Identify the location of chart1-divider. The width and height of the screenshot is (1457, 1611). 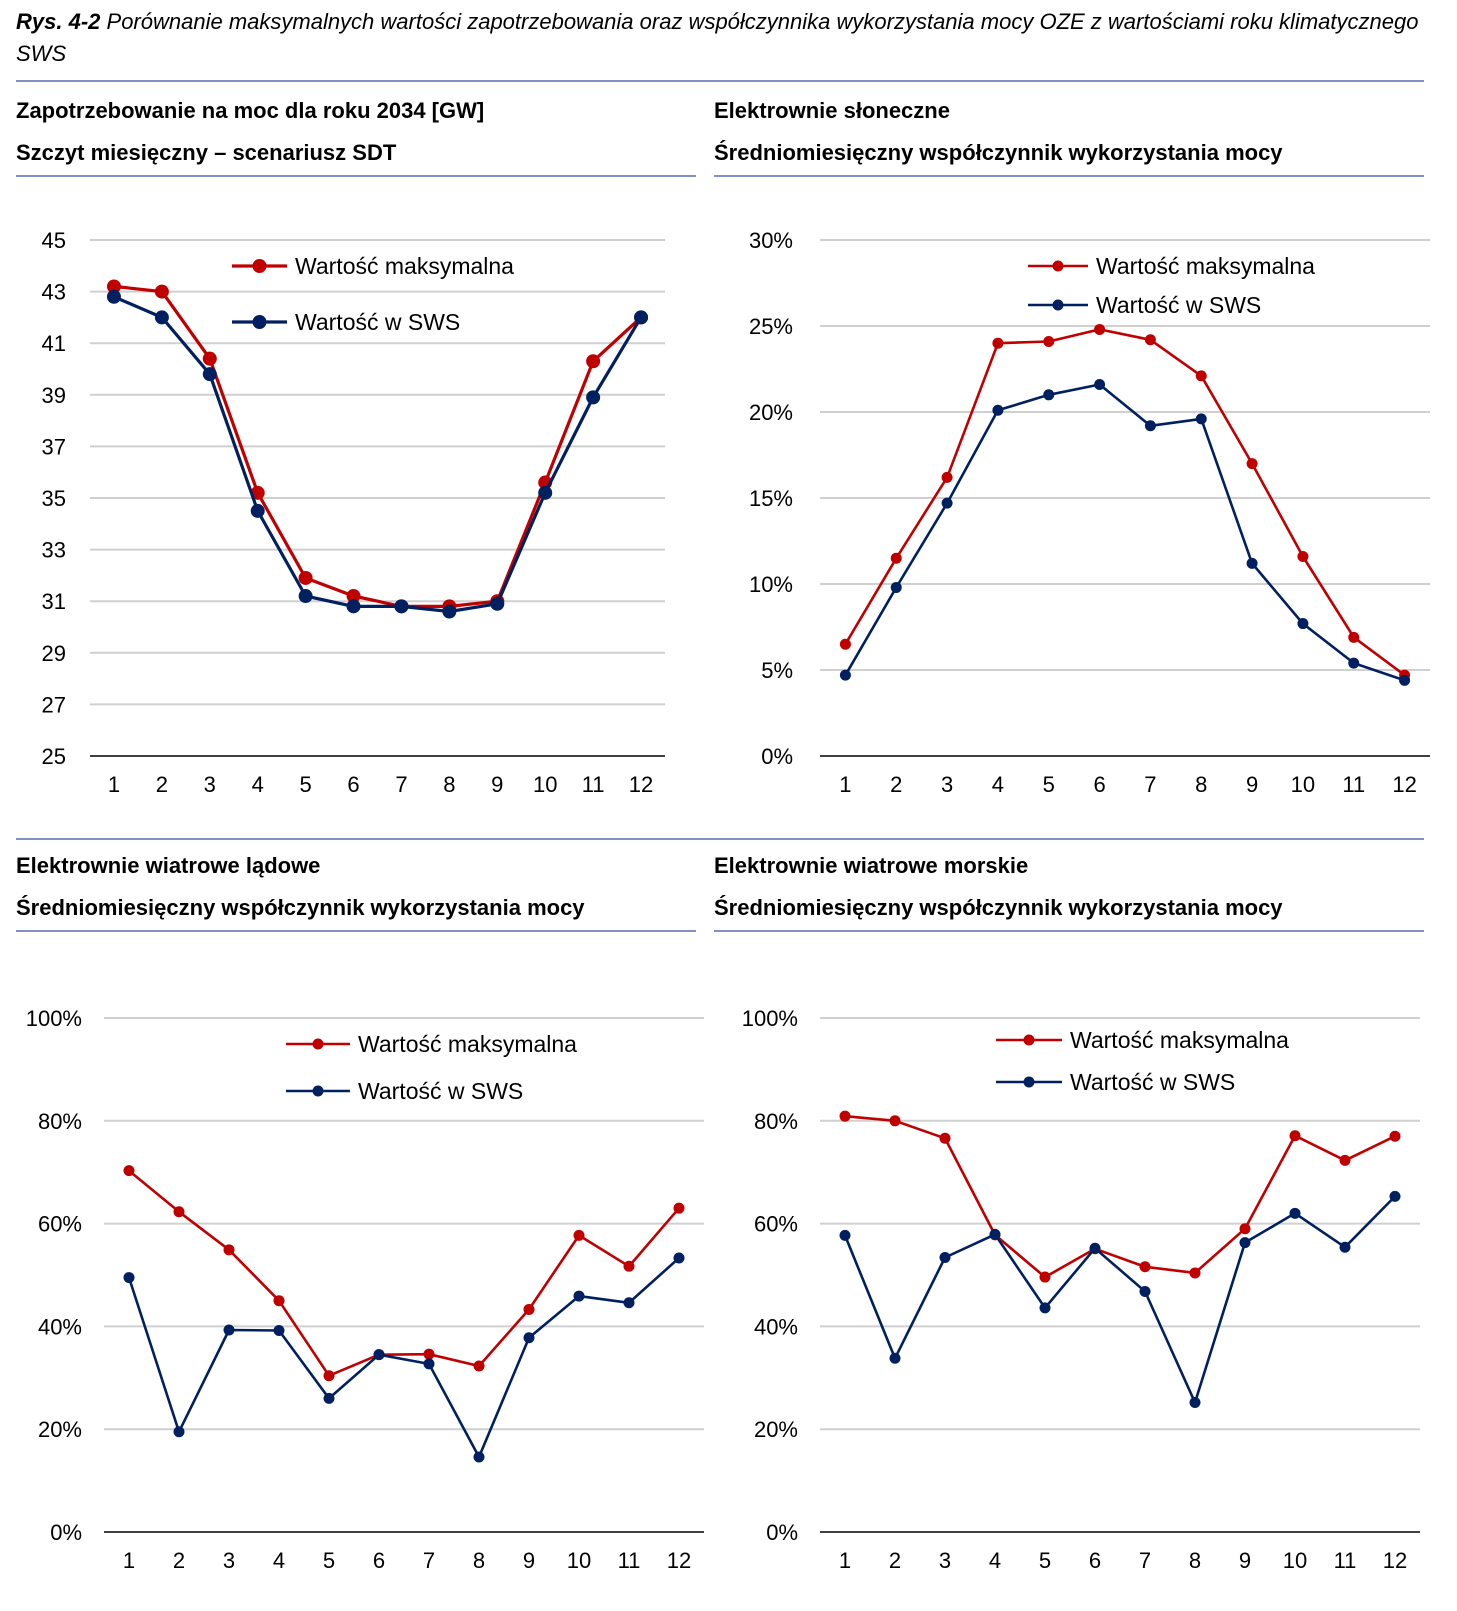
(356, 176).